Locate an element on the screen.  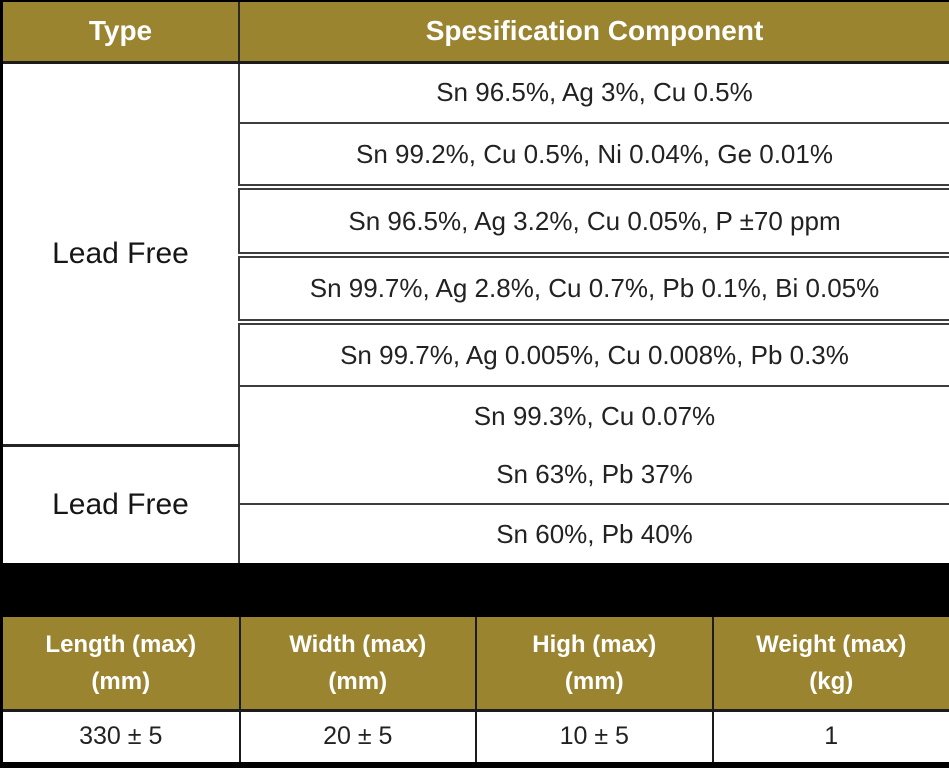
spec-cell: Sn 99.2%, Cu 0.5%, Ni 0.04%, Ge 0.01% is located at coordinates (594, 155).